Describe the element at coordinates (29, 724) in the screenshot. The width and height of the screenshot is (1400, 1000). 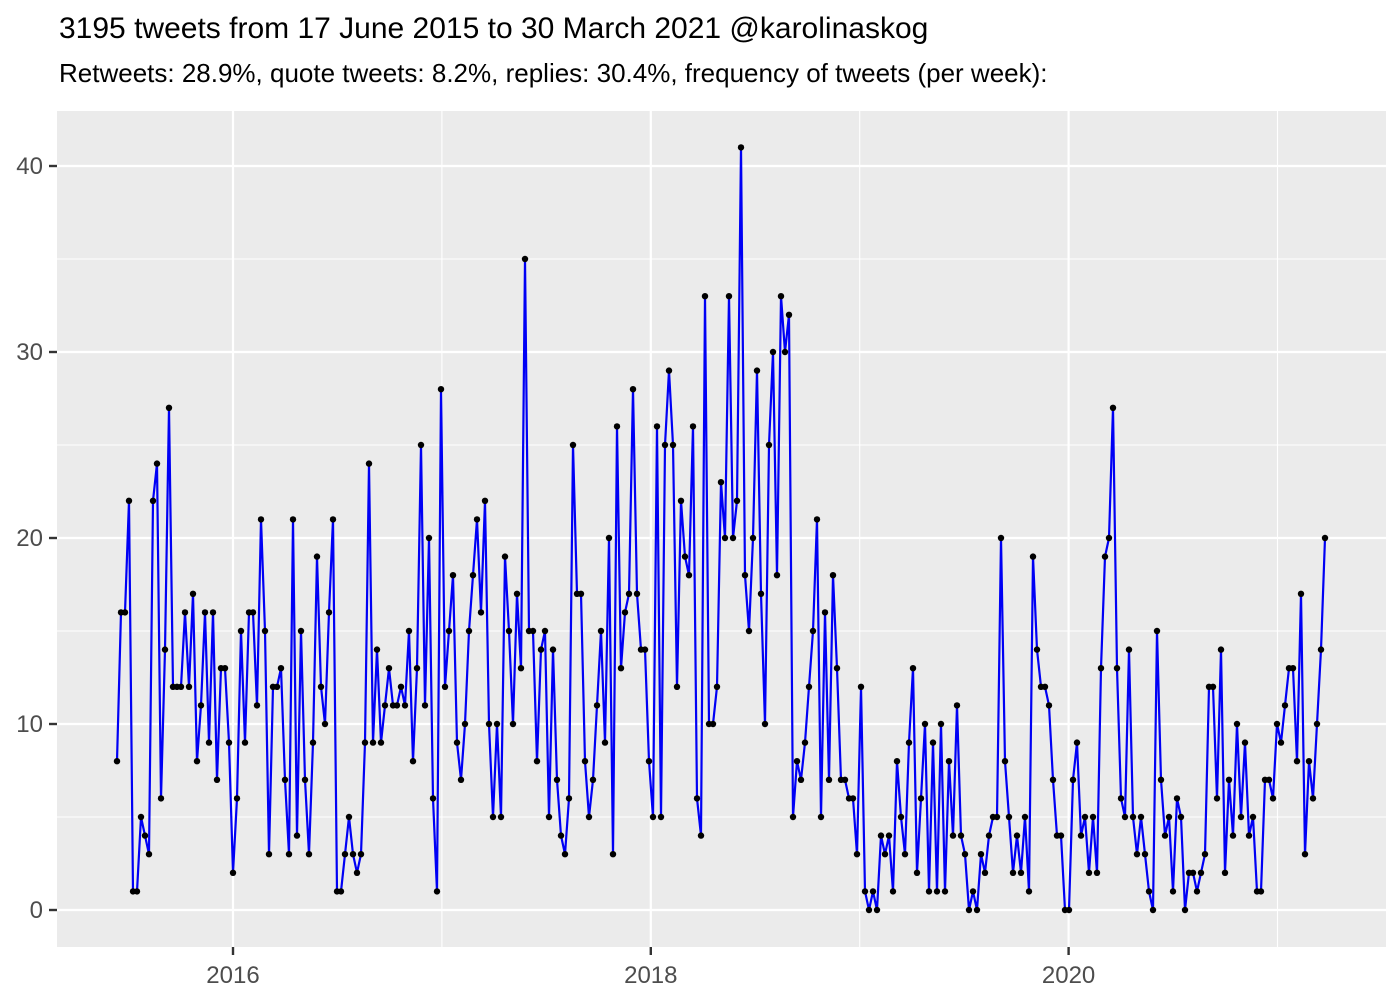
I see `y-tick-label: 10` at that location.